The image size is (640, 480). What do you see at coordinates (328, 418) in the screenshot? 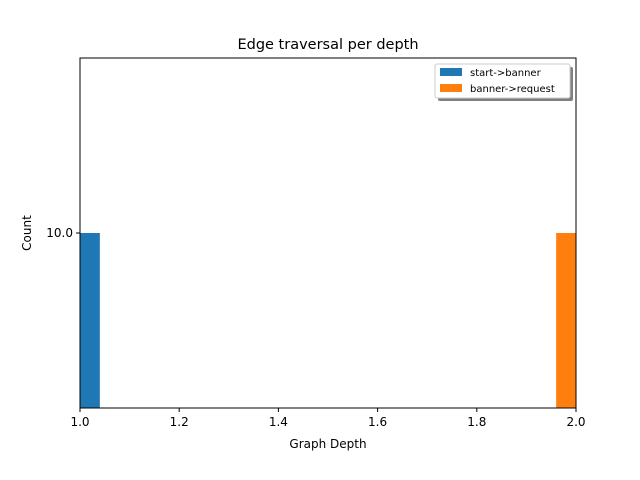
I see `x-axis: 1.0 1.2 1.4 1.6 1.8 2.0` at bounding box center [328, 418].